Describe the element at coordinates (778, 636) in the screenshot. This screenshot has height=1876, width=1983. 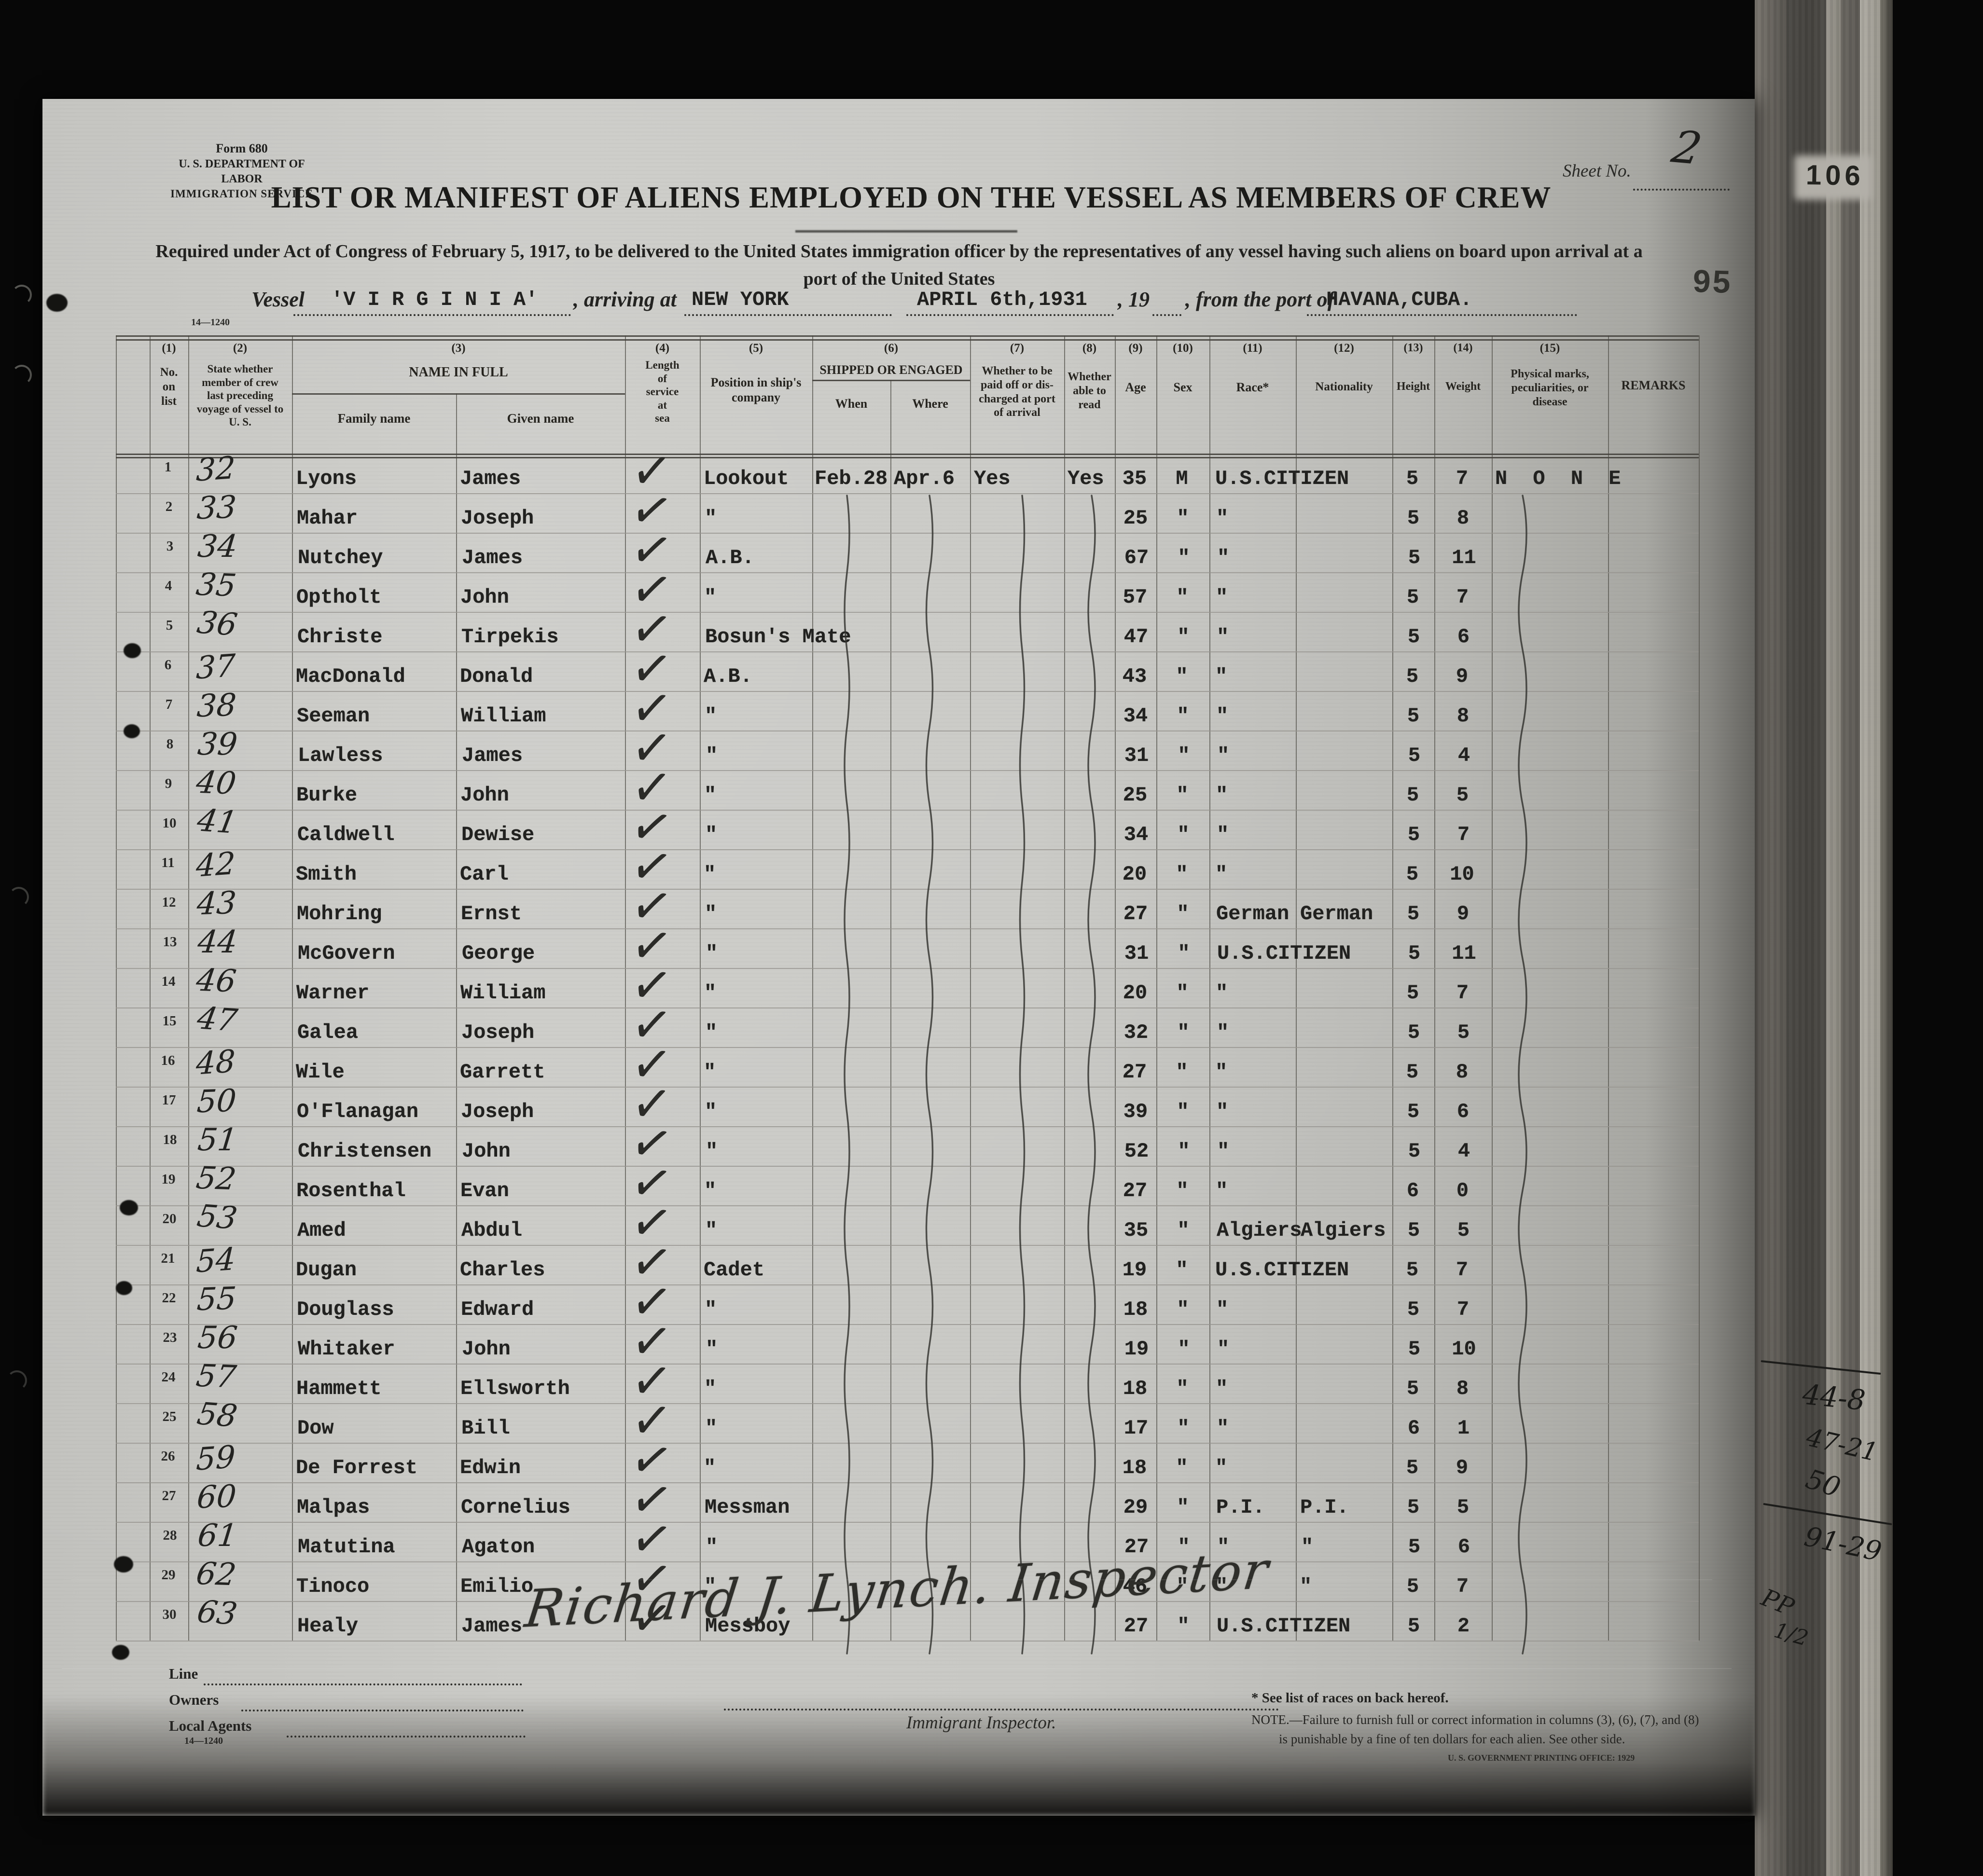
I see `cell-pos: Bosun's Mate` at that location.